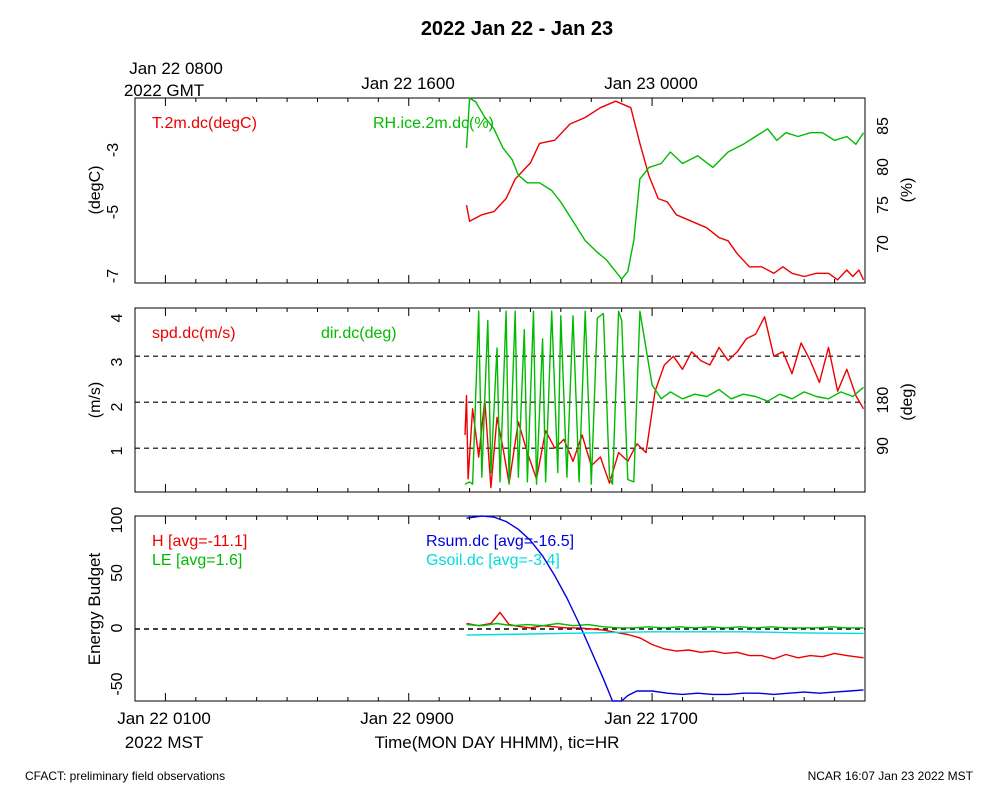  What do you see at coordinates (883, 446) in the screenshot?
I see `panel2-ytick-right-2: 90` at bounding box center [883, 446].